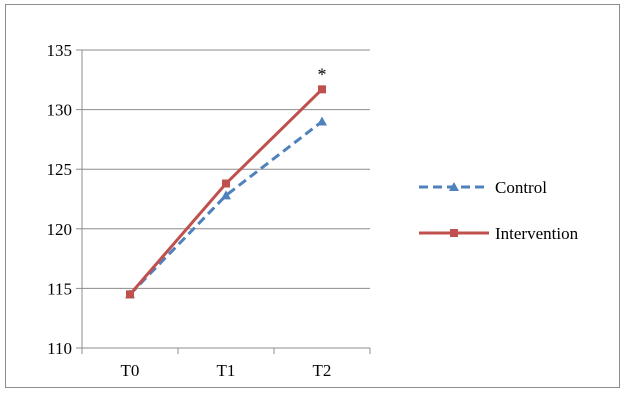  I want to click on y-tick-label: 120, so click(60, 229).